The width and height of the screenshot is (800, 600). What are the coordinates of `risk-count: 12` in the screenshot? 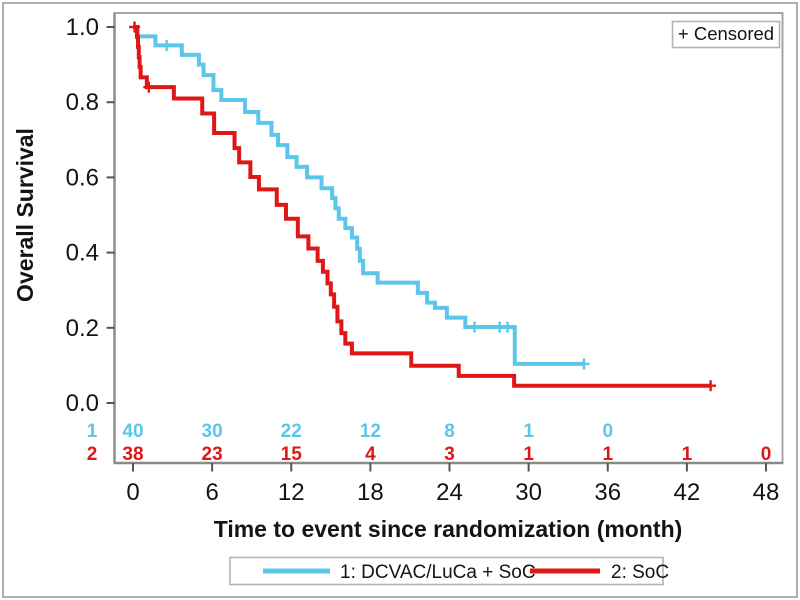 It's located at (370, 431).